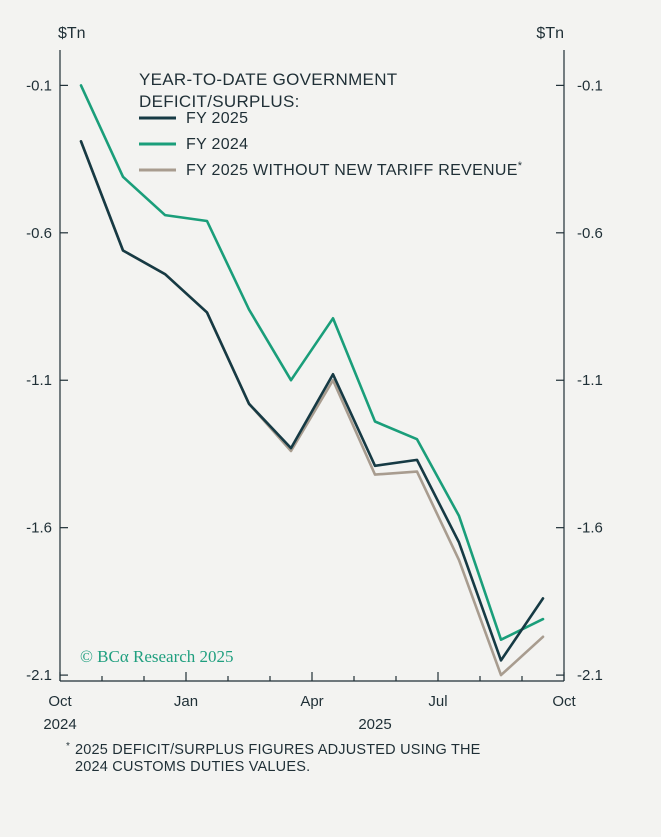 This screenshot has width=661, height=837. I want to click on y-tick-label-left: -0.6, so click(39, 233).